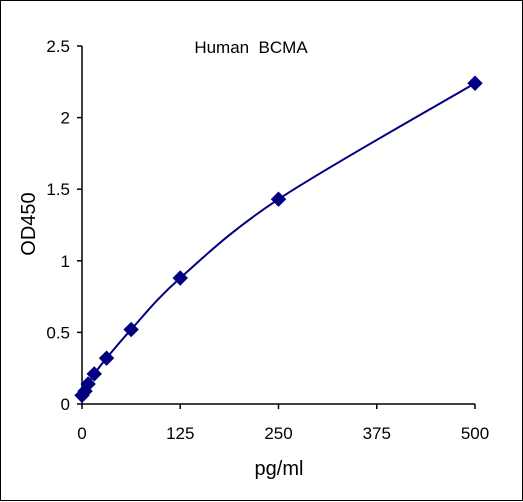  Describe the element at coordinates (81, 433) in the screenshot. I see `x-tick-label: 0` at that location.